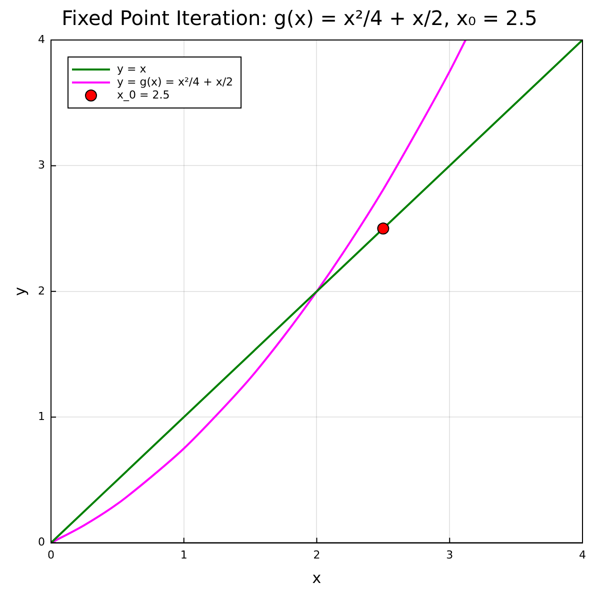 Image resolution: width=600 pixels, height=600 pixels. Describe the element at coordinates (175, 81) in the screenshot. I see `legend-label: y = g(x) = x²/4 + x/2` at that location.